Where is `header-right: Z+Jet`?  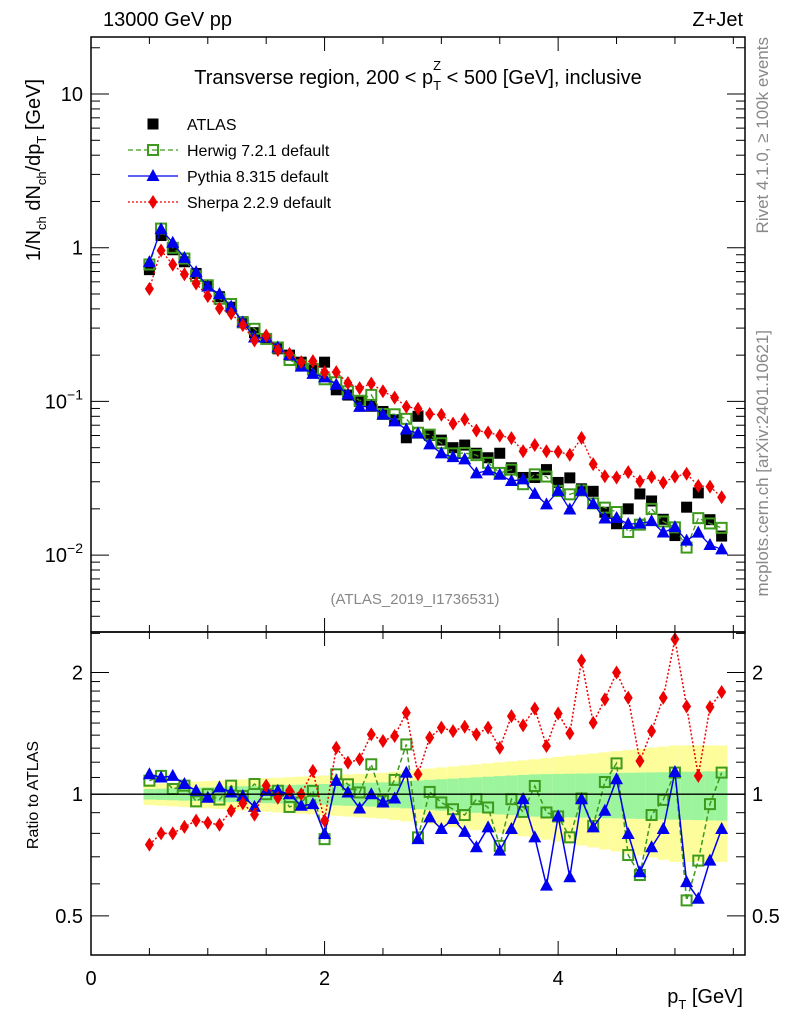 header-right: Z+Jet is located at coordinates (717, 20).